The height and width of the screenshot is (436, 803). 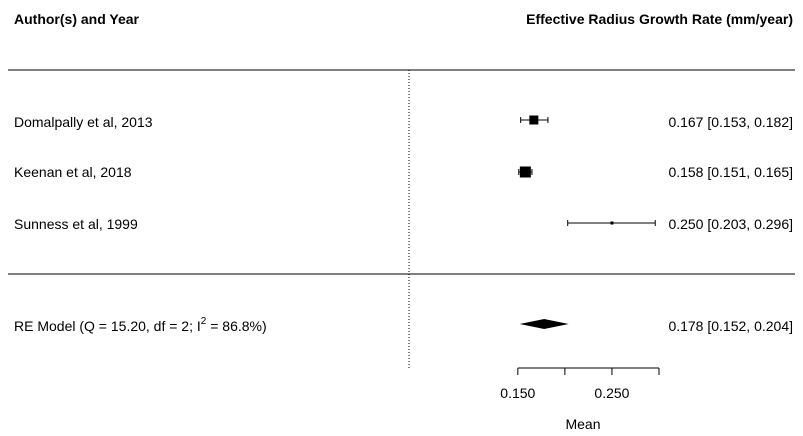 What do you see at coordinates (582, 424) in the screenshot?
I see `x-axis-label: Mean` at bounding box center [582, 424].